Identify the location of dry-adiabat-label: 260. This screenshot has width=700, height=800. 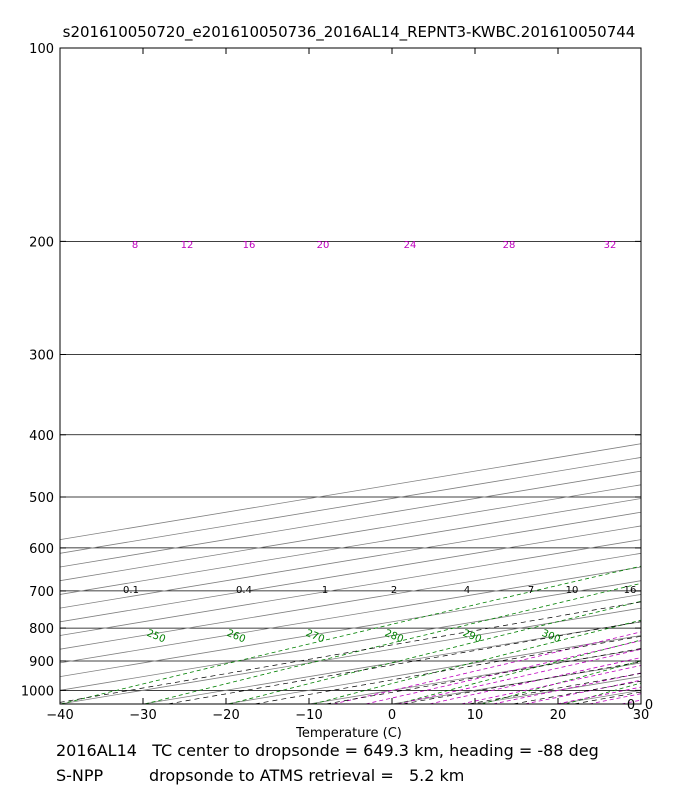
(236, 636).